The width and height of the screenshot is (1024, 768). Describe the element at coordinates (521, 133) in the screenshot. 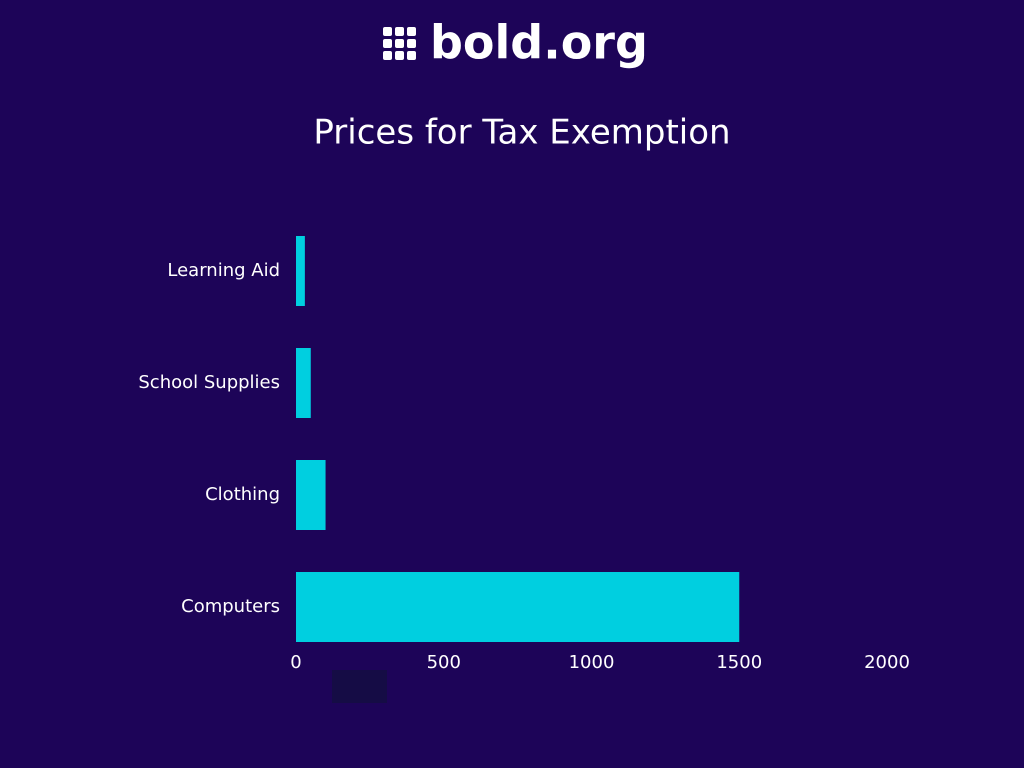

I see `chart-title: Prices for Tax Exemption` at that location.